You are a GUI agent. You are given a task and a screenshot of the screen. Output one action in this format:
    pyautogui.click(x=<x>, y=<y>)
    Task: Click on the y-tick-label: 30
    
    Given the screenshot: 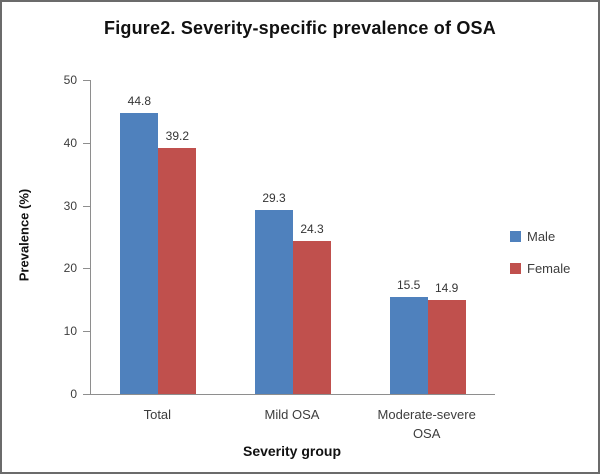 What is the action you would take?
    pyautogui.click(x=70, y=205)
    